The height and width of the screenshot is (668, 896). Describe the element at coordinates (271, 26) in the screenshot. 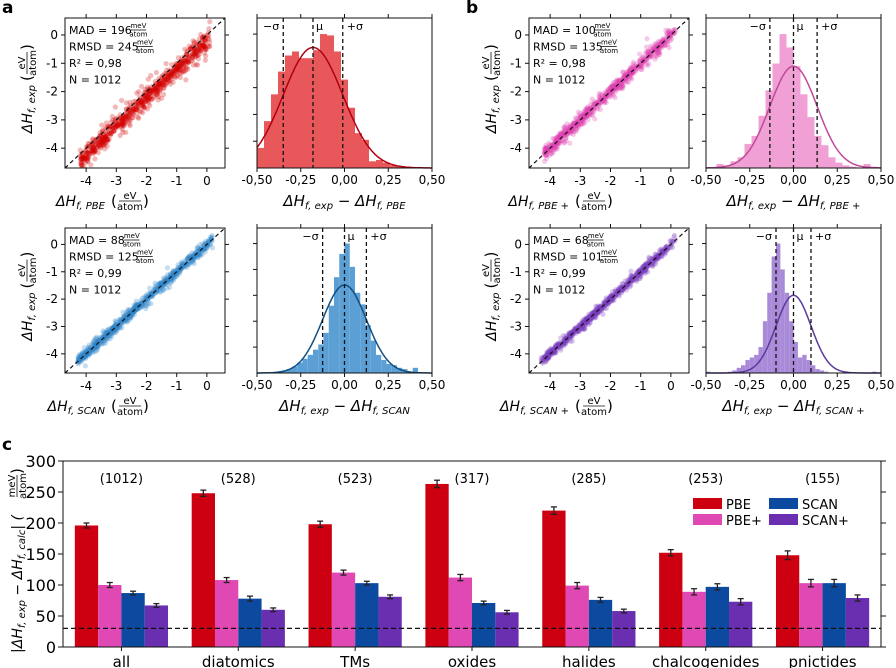

I see `minus-sigma-label: −σ` at that location.